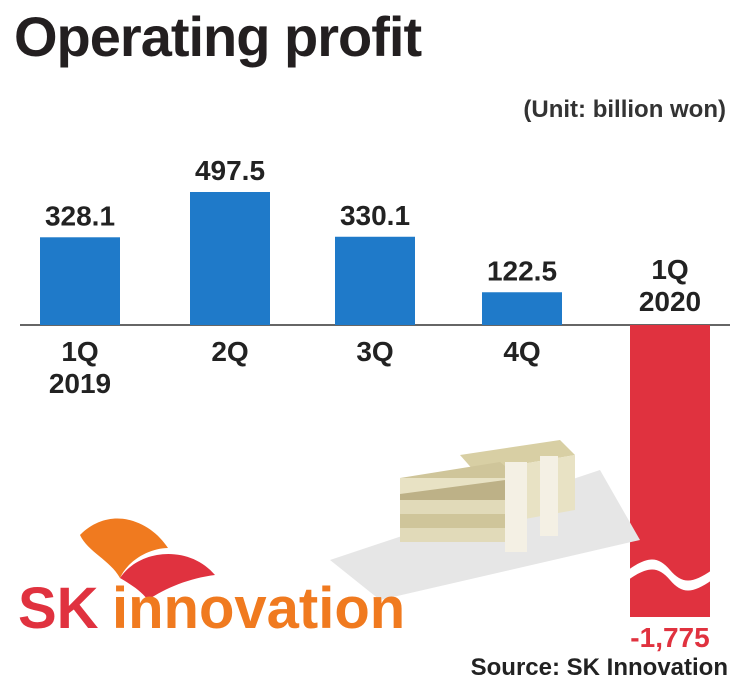 This screenshot has width=750, height=700. Describe the element at coordinates (80, 215) in the screenshot. I see `value-label-0: 328.1` at that location.